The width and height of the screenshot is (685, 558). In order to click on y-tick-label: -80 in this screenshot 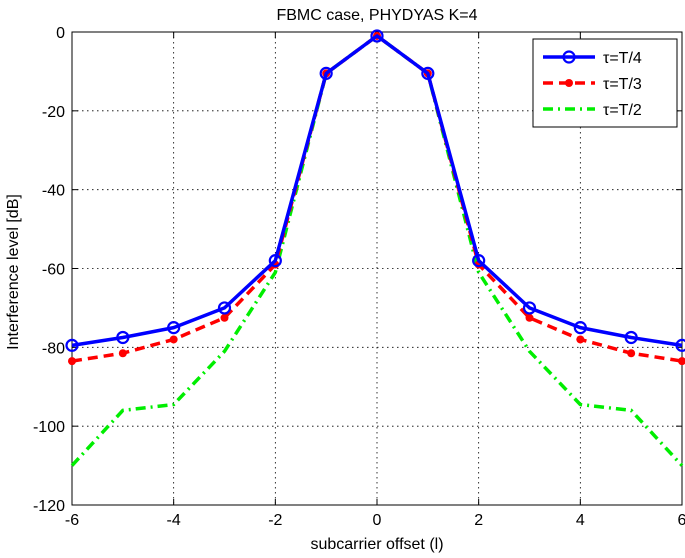, I will do `click(53, 348)`.